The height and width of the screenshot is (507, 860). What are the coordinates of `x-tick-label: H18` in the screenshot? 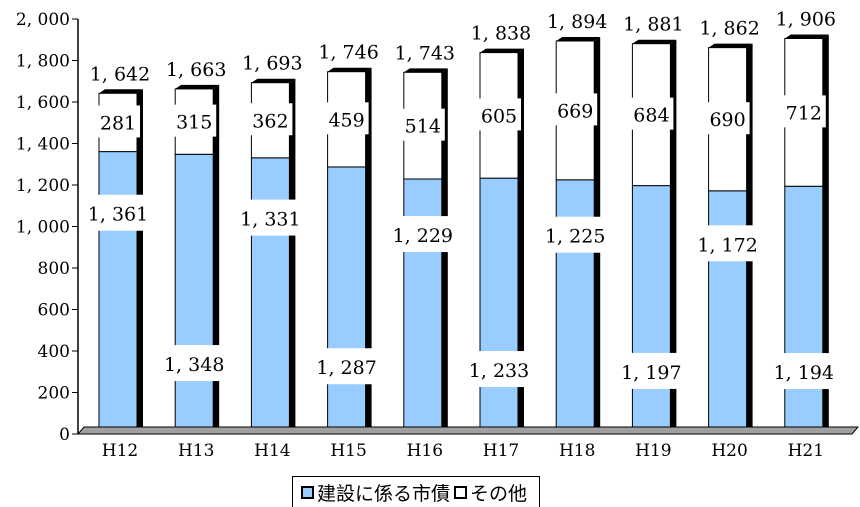 It's located at (577, 451).